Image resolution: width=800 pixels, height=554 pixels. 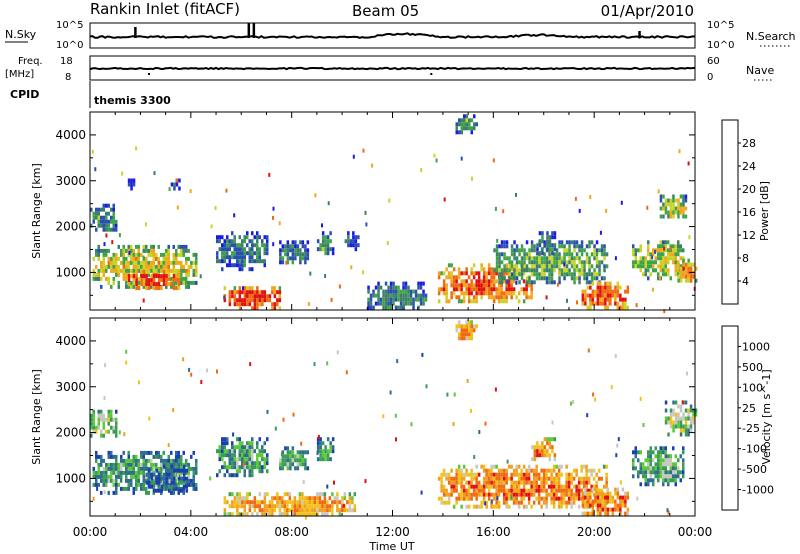 I want to click on colorbar-tick-label: -500, so click(x=754, y=469).